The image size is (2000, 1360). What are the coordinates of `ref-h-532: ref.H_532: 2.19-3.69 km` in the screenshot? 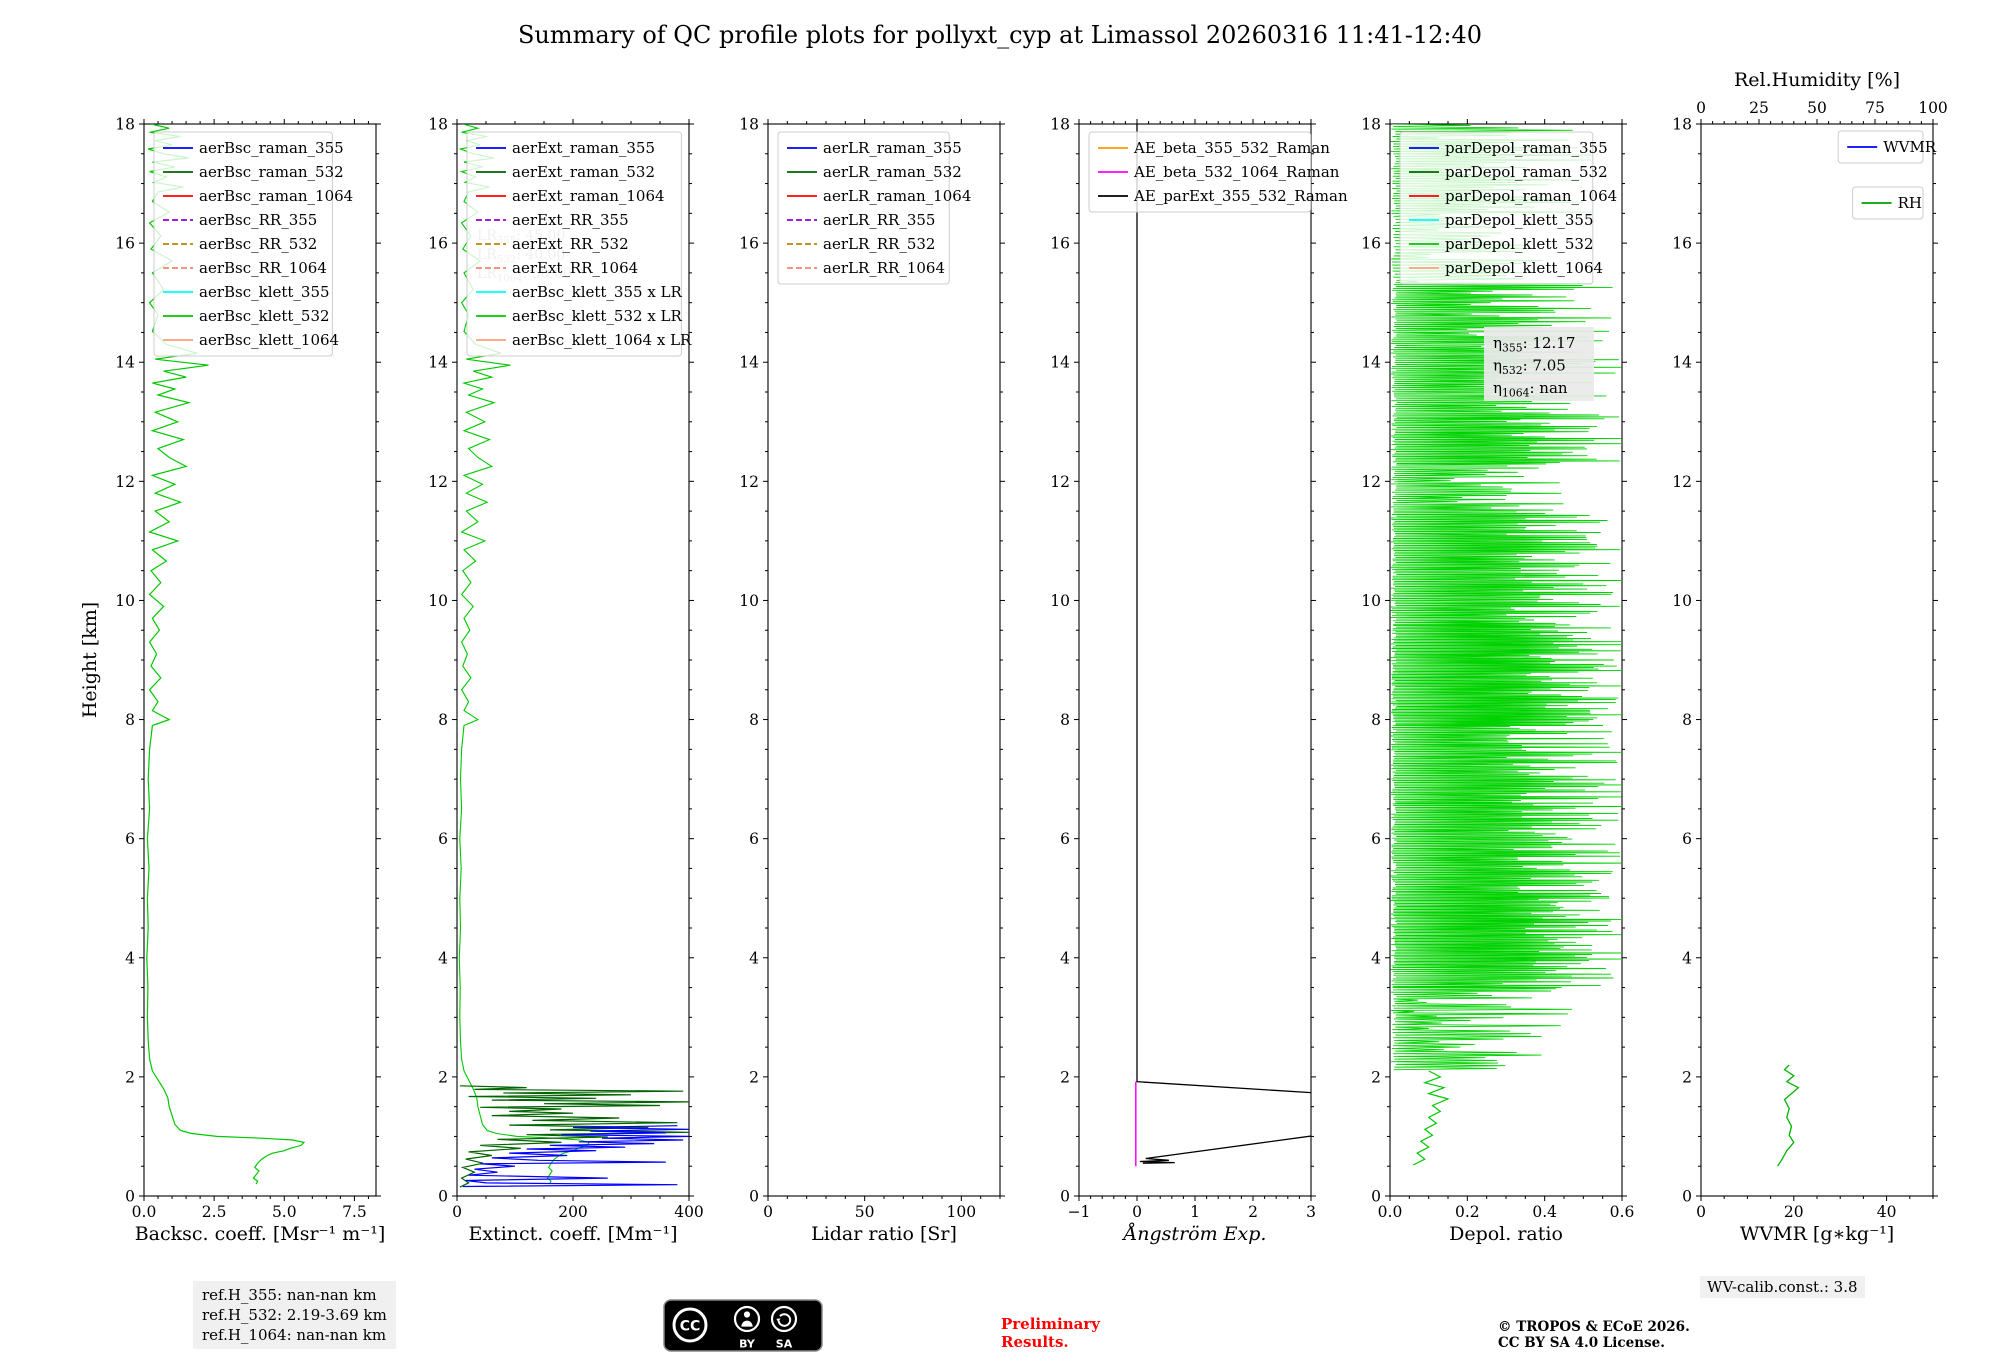 It's located at (294, 1315).